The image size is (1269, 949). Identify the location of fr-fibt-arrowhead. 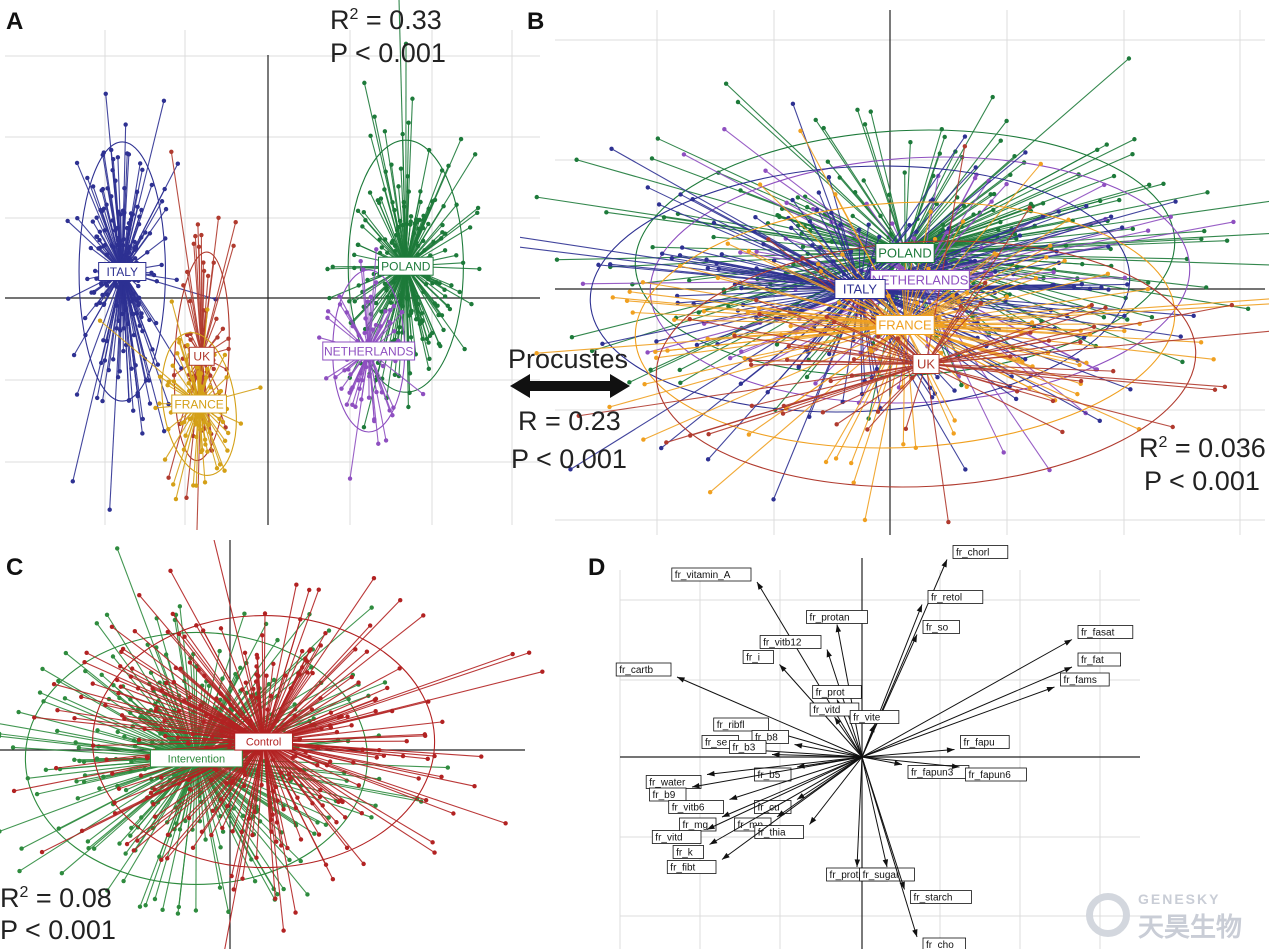
(726, 856).